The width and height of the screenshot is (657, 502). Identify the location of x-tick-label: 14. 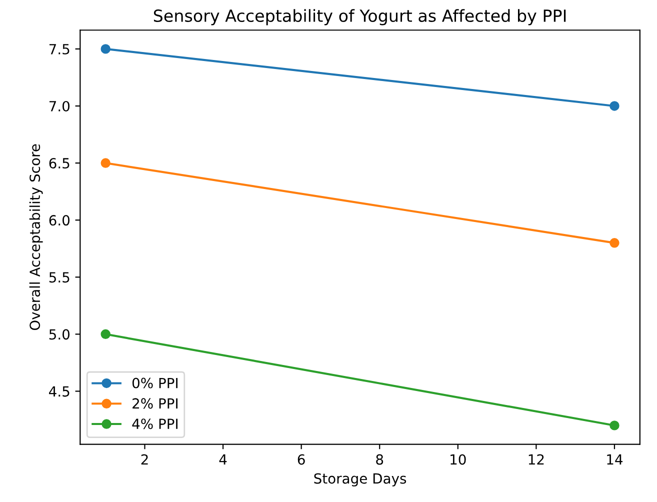
(615, 459).